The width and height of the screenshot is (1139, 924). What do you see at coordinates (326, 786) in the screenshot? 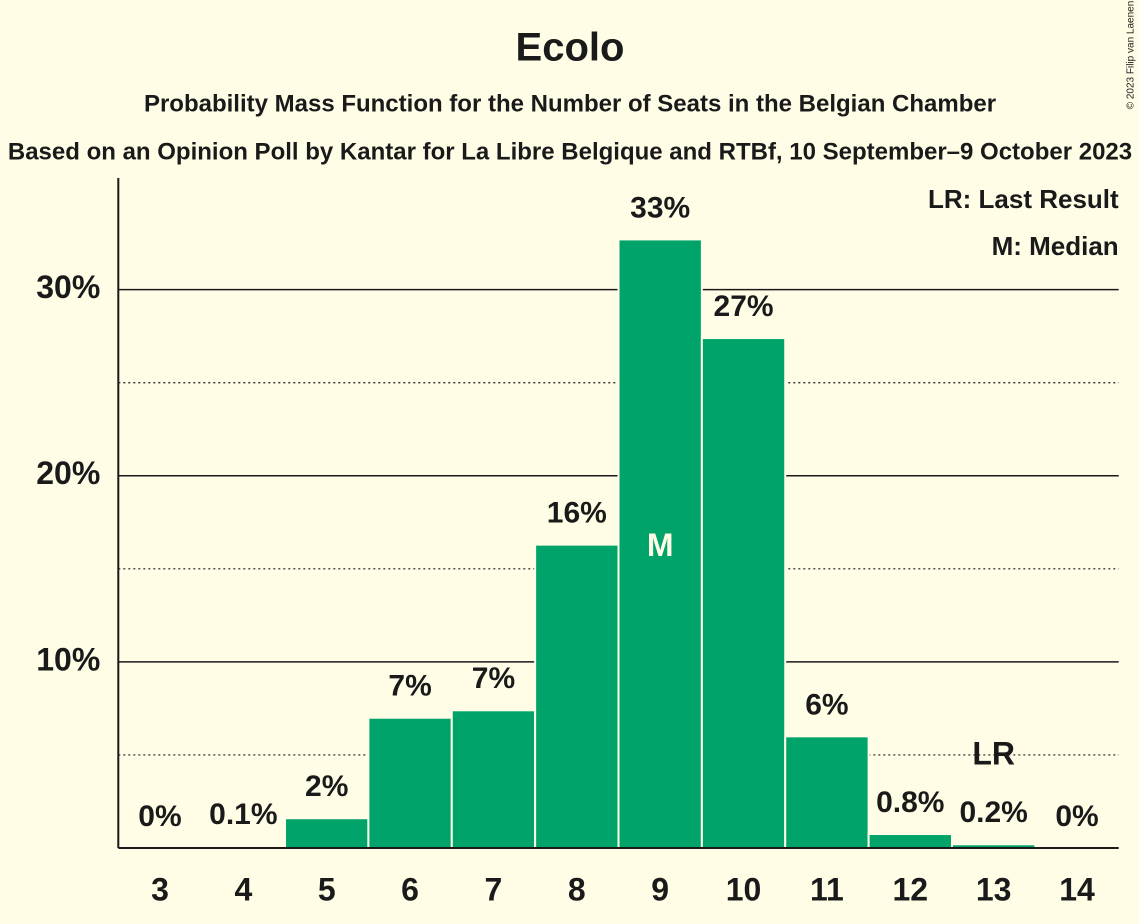
I see `value-label: 2%` at bounding box center [326, 786].